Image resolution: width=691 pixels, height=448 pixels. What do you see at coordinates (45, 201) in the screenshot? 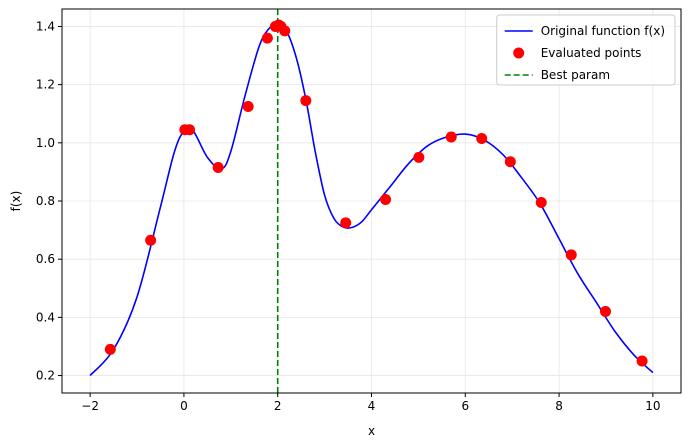
I see `y-tick-label: 0.8` at bounding box center [45, 201].